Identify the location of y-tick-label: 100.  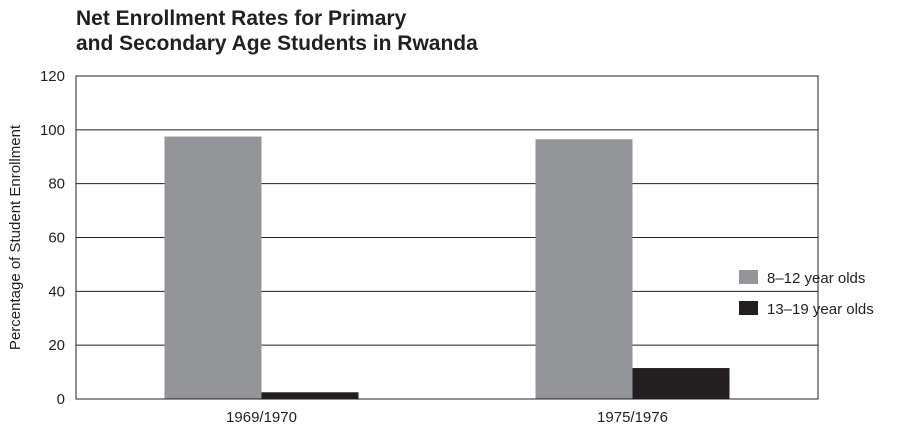
(52, 130).